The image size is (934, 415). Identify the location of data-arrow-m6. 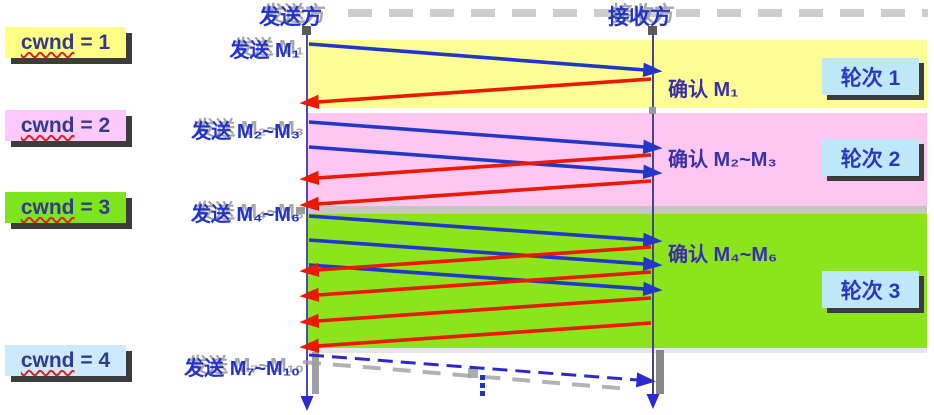
(485, 280).